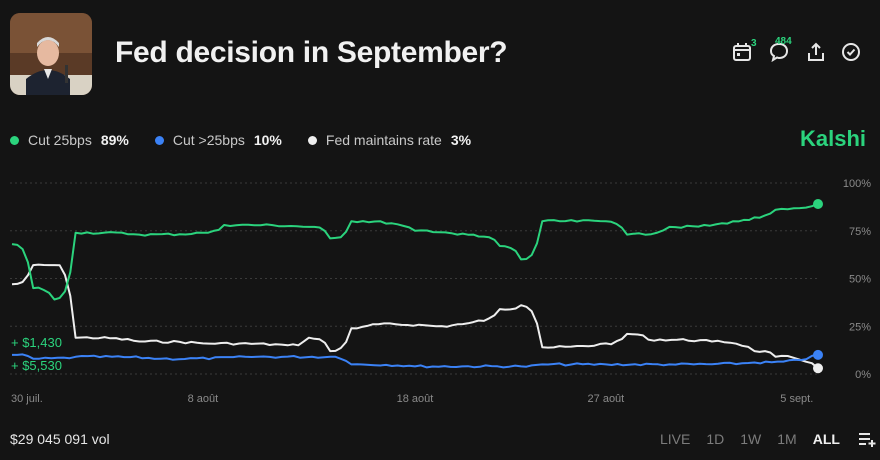 This screenshot has width=880, height=460. I want to click on x-tick-label: 27 août, so click(606, 399).